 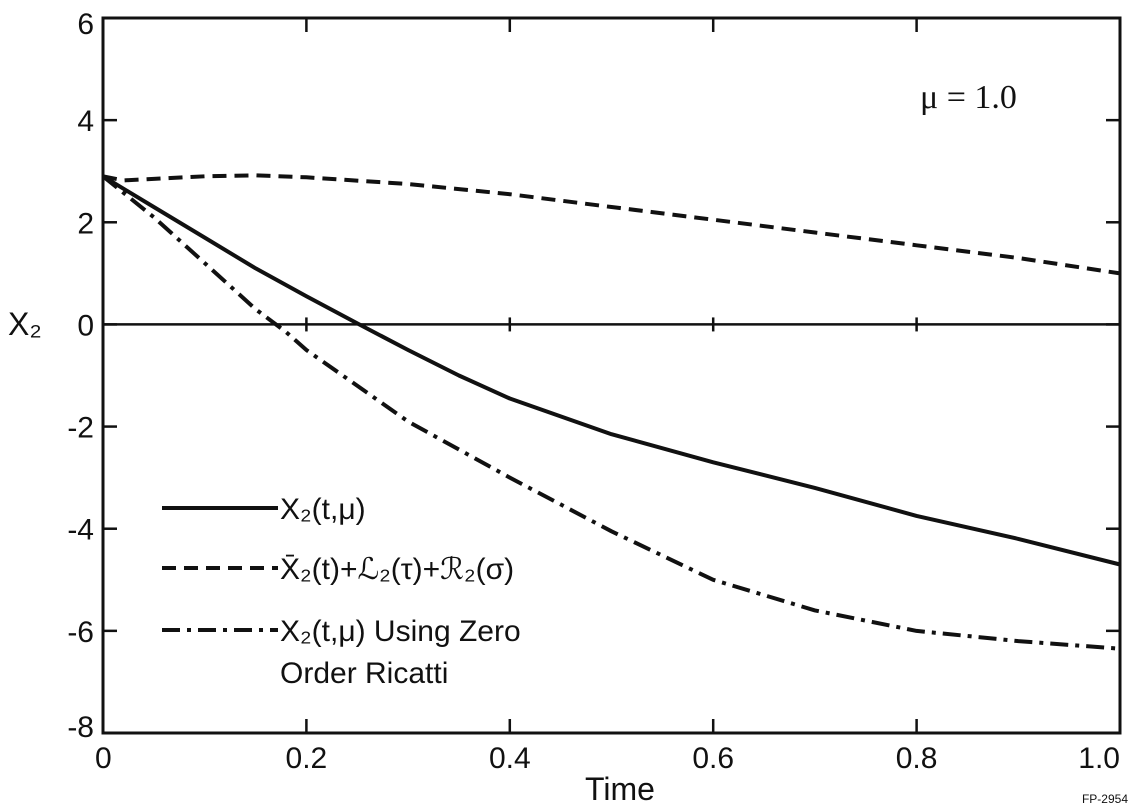 I want to click on y-tick-label: 6, so click(x=85, y=24).